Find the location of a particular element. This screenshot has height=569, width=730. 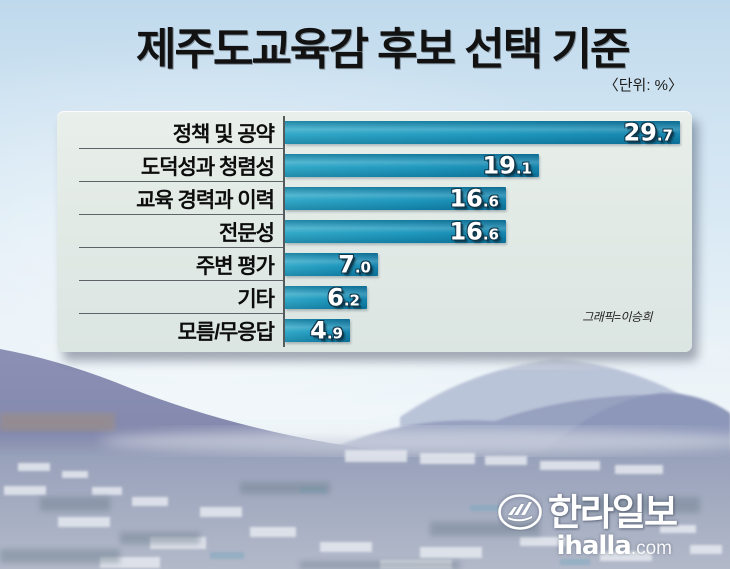

bar: 7.0 is located at coordinates (331, 264).